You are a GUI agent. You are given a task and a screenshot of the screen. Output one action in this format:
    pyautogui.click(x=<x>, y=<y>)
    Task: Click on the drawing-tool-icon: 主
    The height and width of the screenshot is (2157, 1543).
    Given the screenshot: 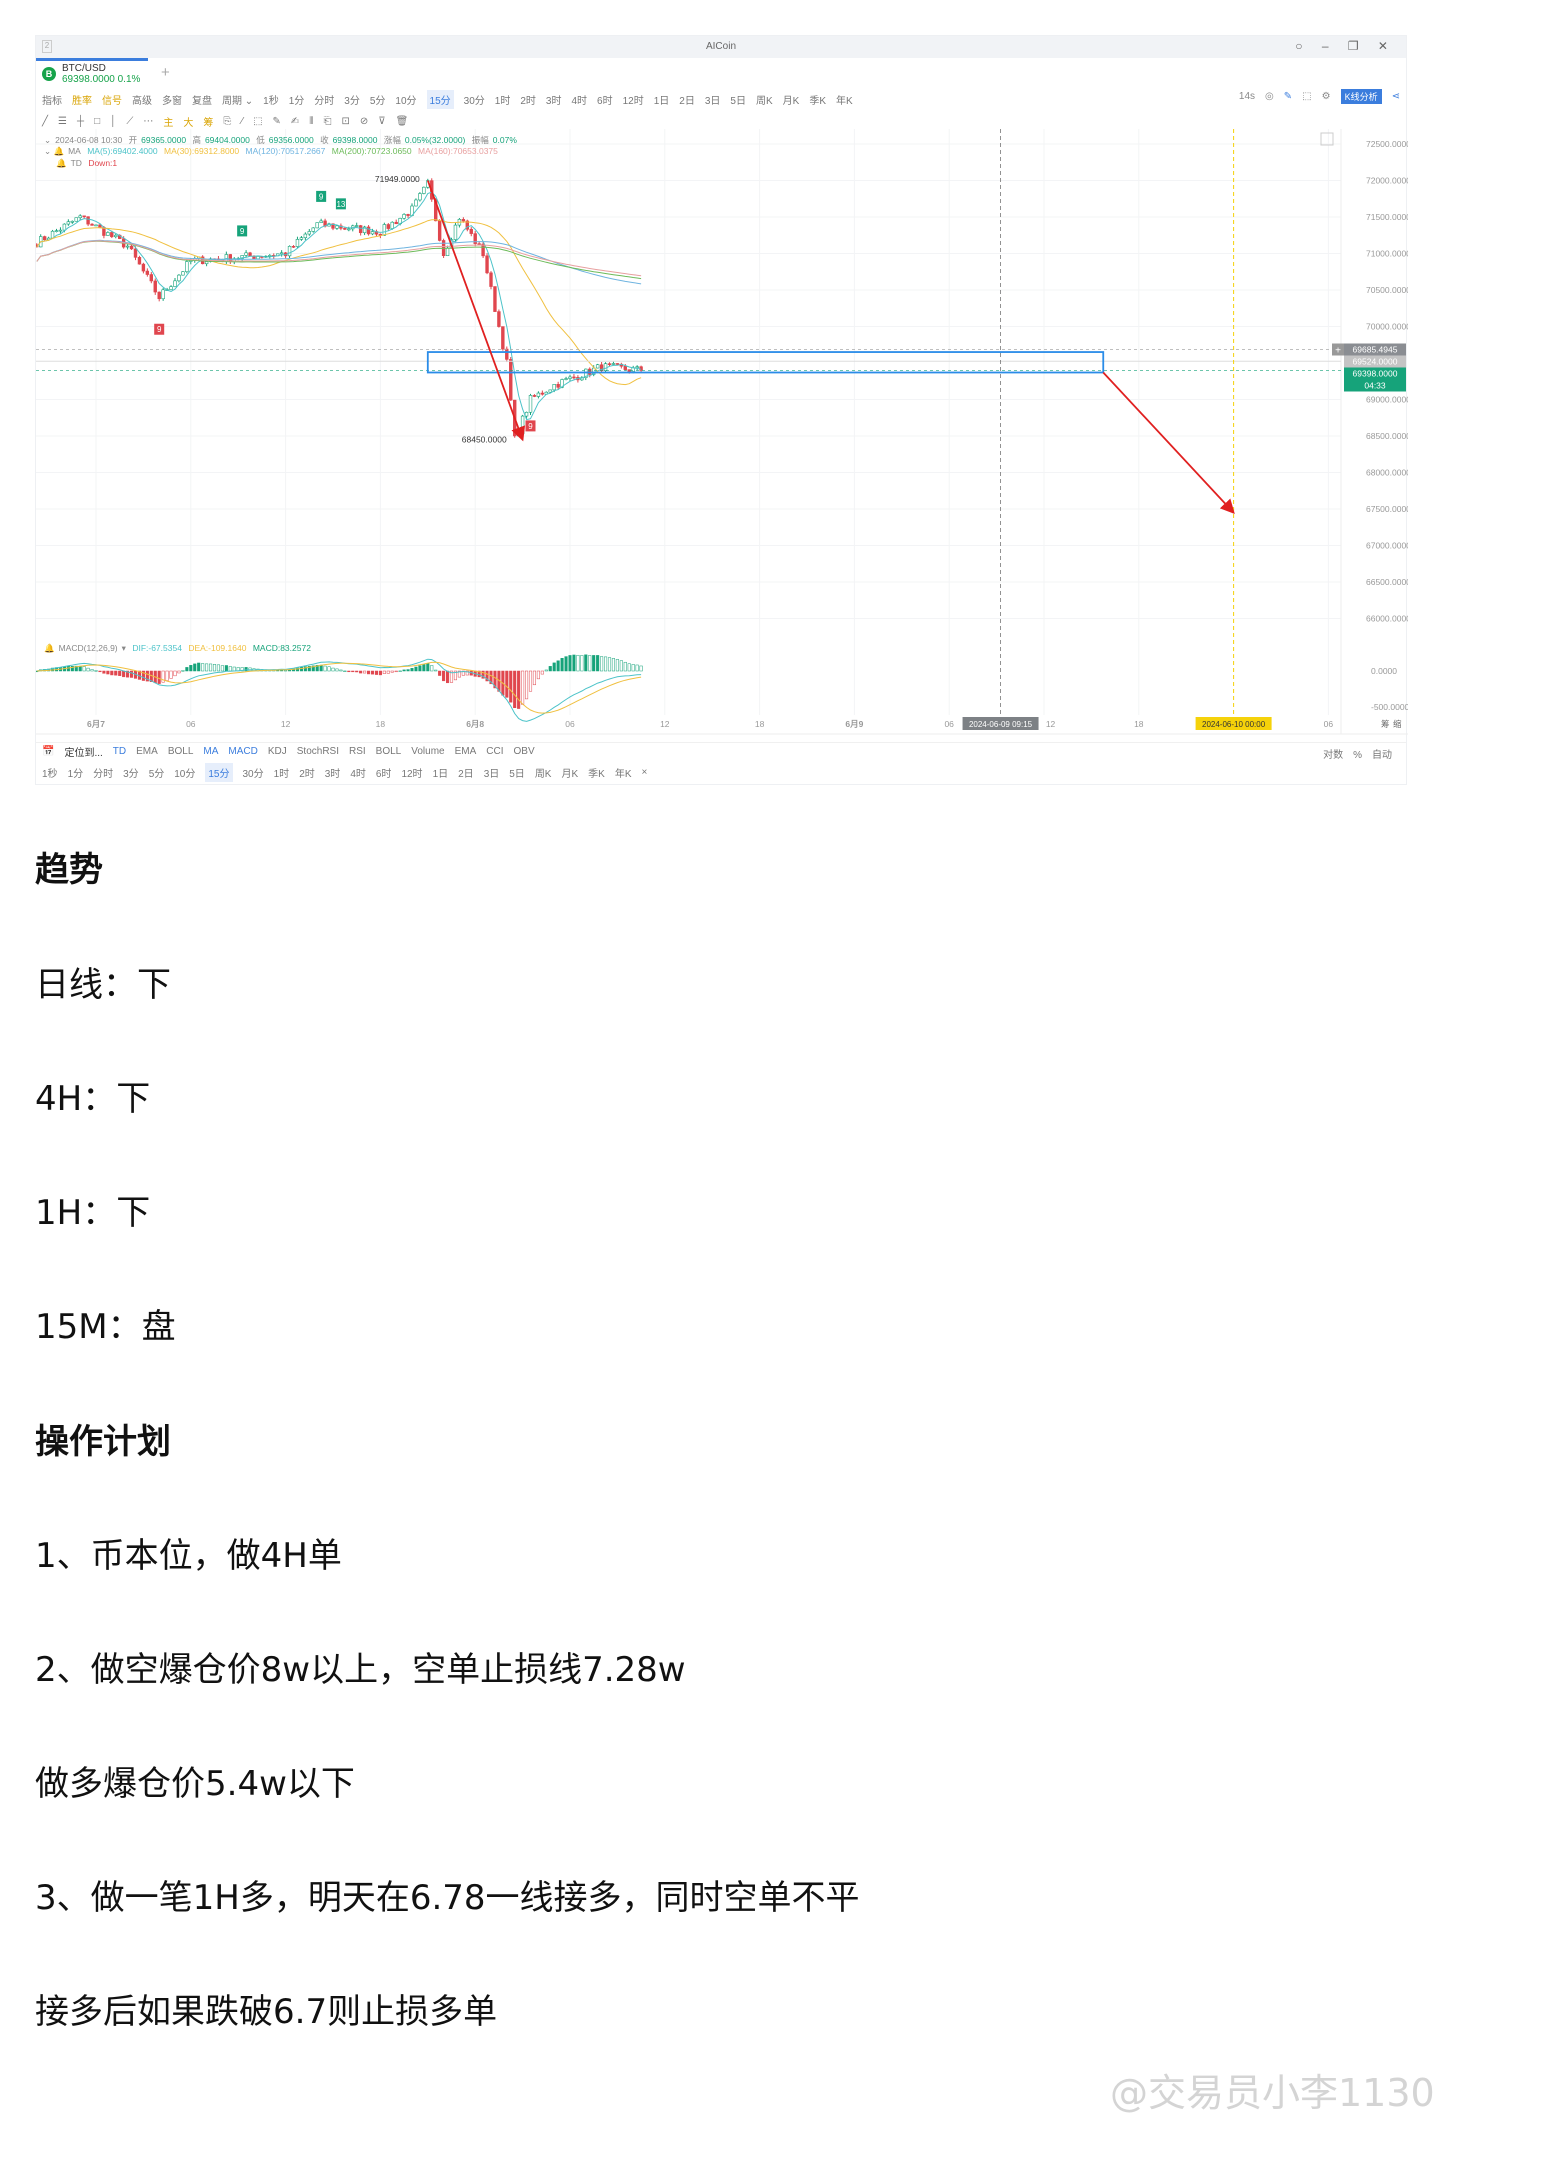 What is the action you would take?
    pyautogui.click(x=168, y=123)
    